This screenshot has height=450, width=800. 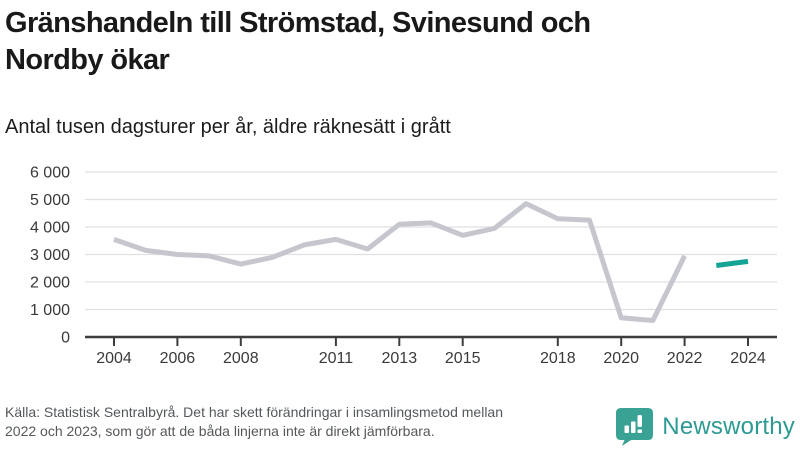 I want to click on y-tick-label: 0, so click(x=65, y=338).